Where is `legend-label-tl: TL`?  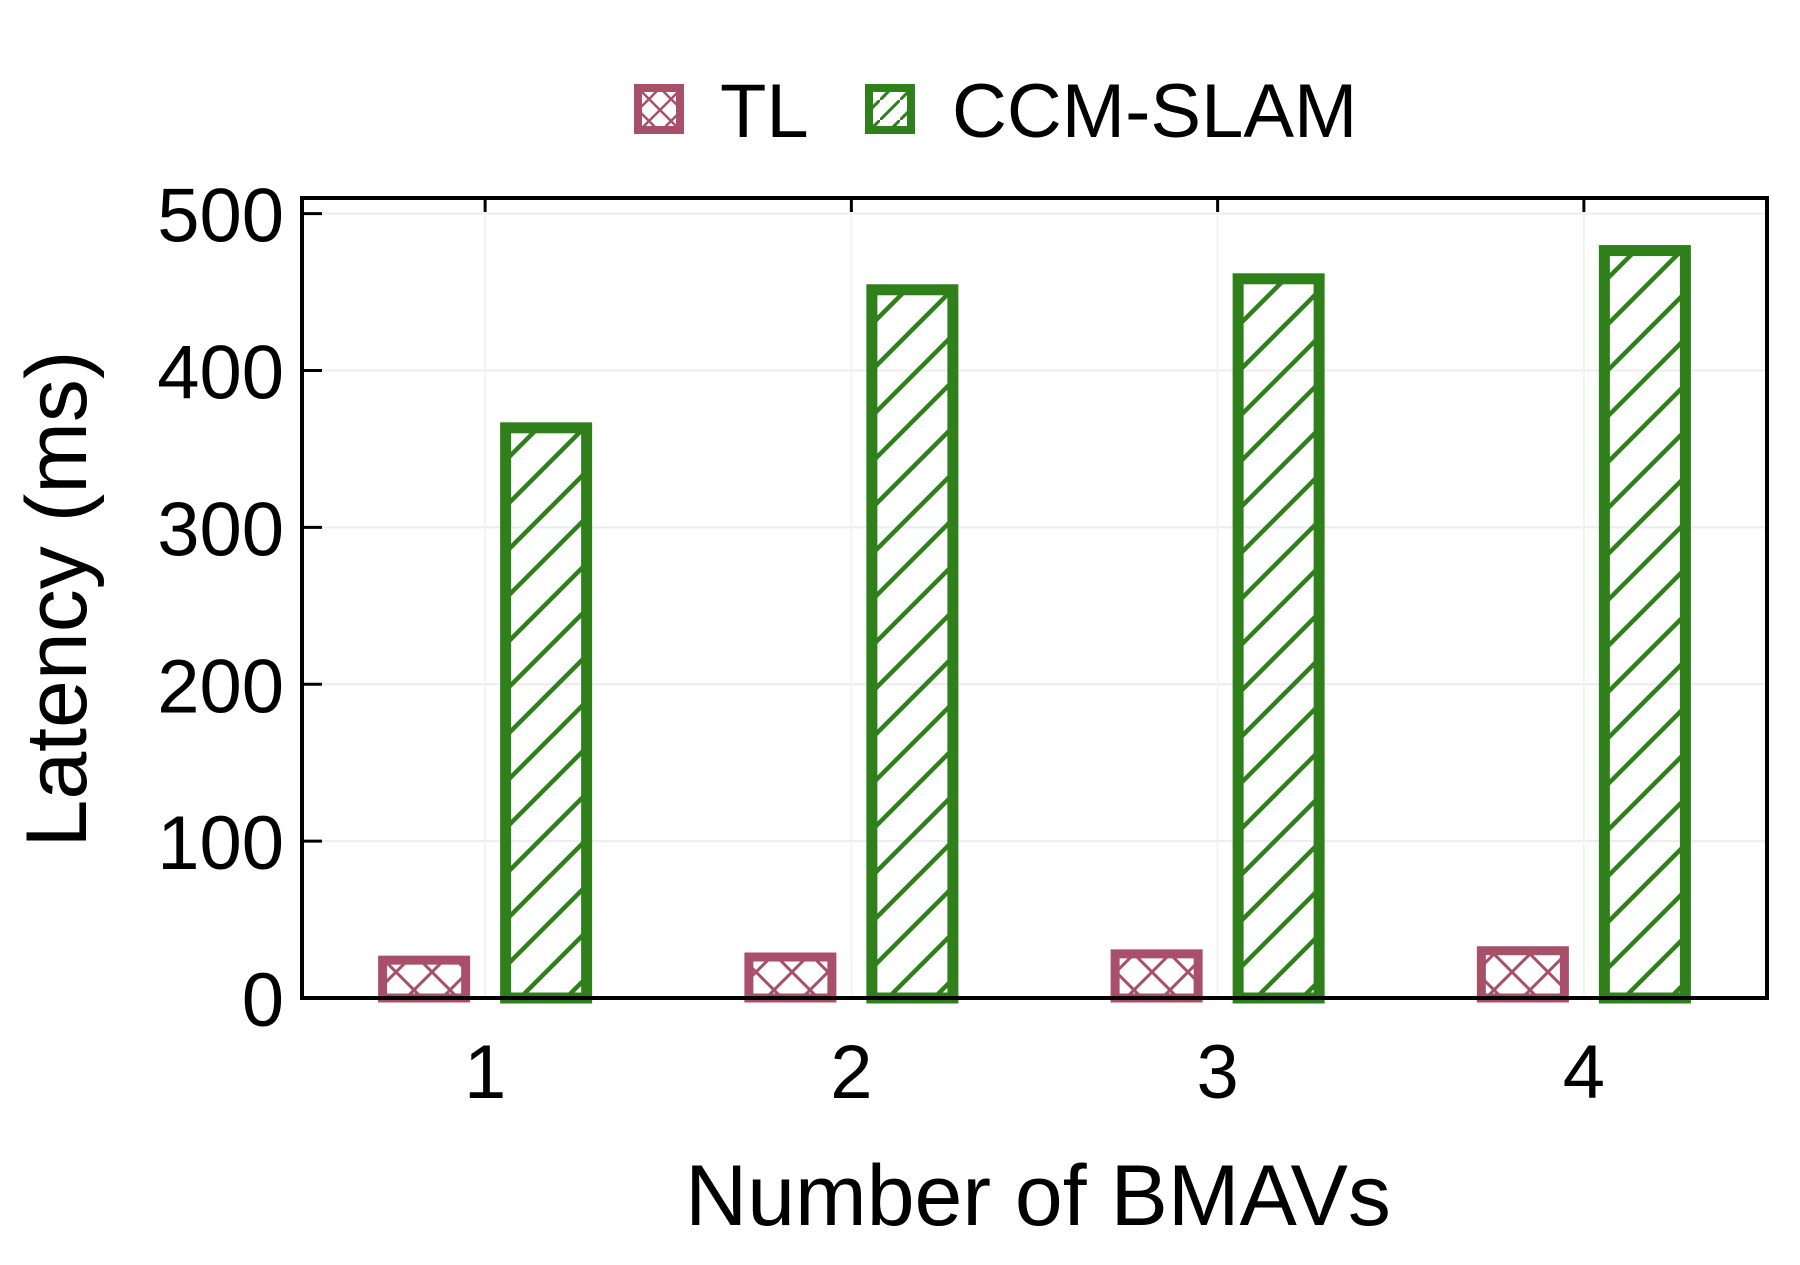
legend-label-tl: TL is located at coordinates (764, 111).